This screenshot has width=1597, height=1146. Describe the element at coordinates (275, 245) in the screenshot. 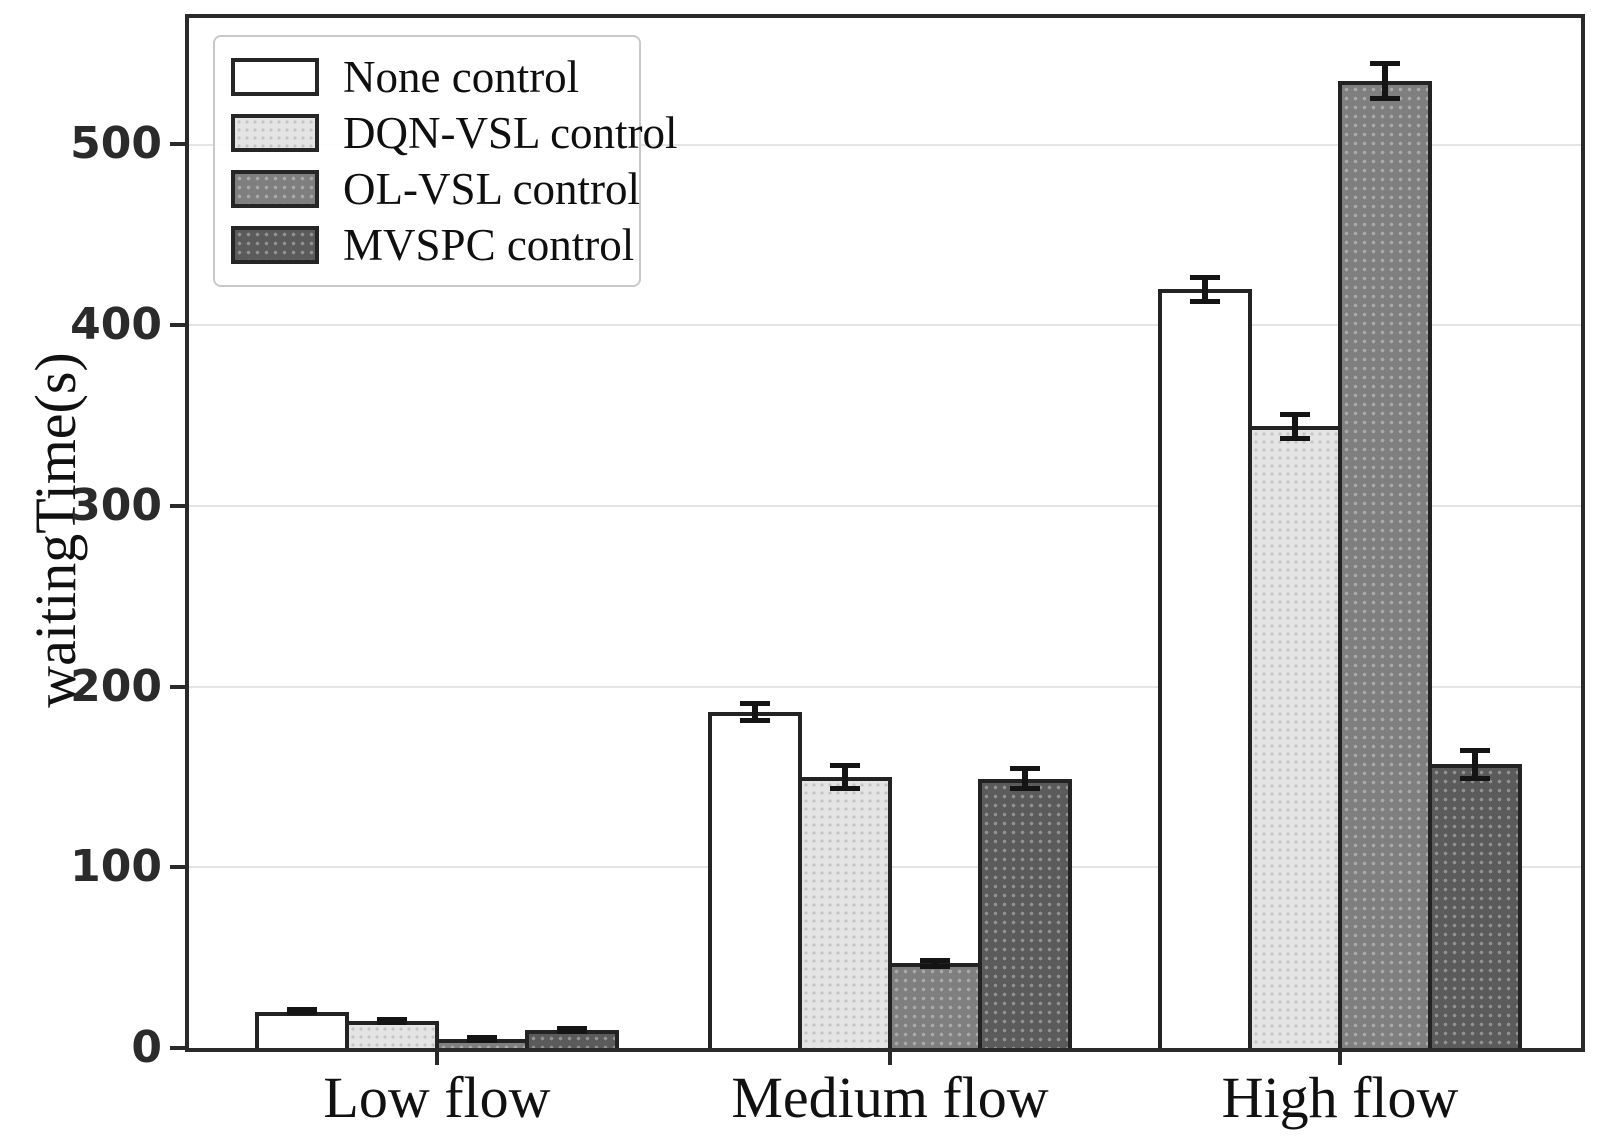

I see `legend-swatch-mvspc-control` at that location.